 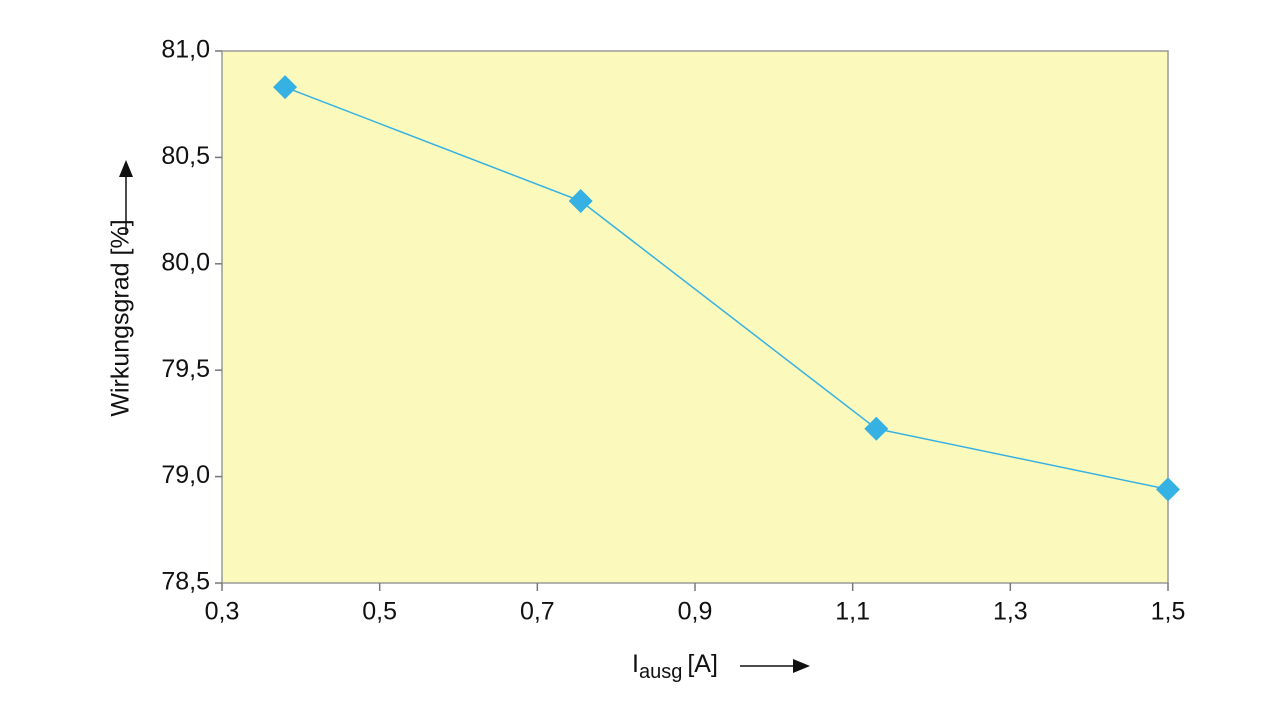 I want to click on y-axis-arrowhead, so click(x=126, y=168).